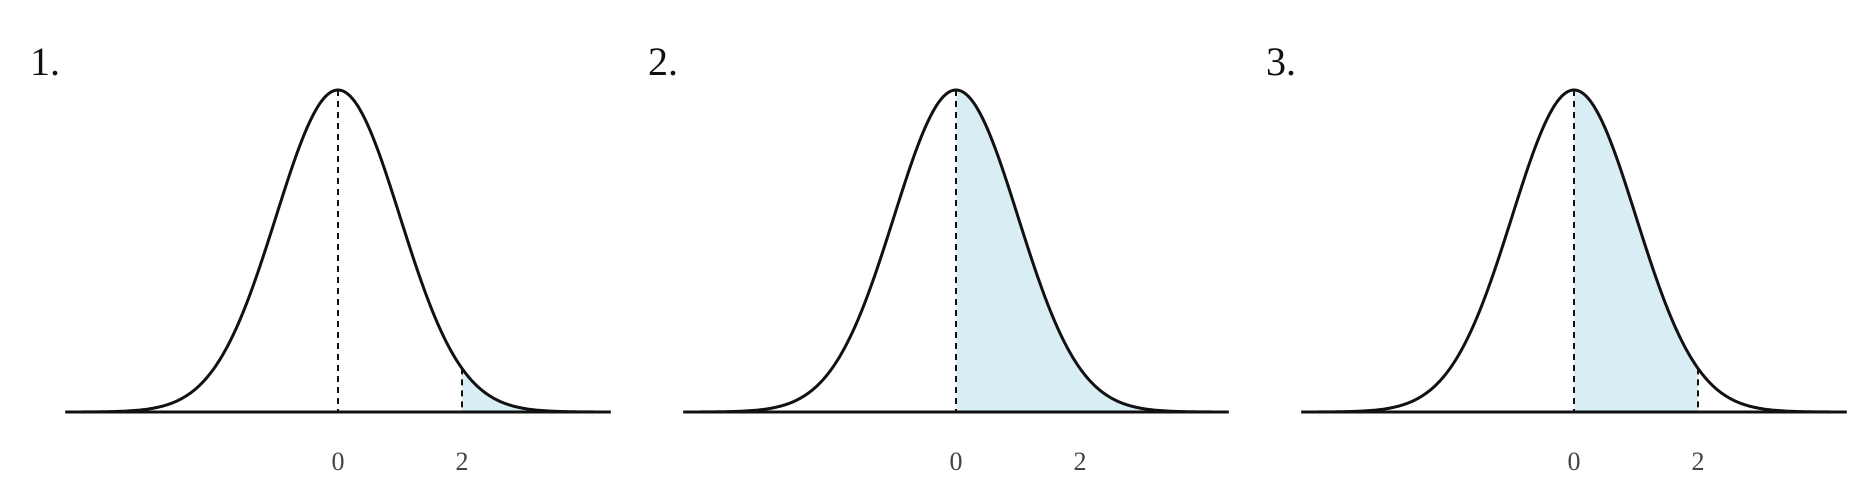 The height and width of the screenshot is (504, 1872). Describe the element at coordinates (1281, 61) in the screenshot. I see `panel-label: 3.` at that location.